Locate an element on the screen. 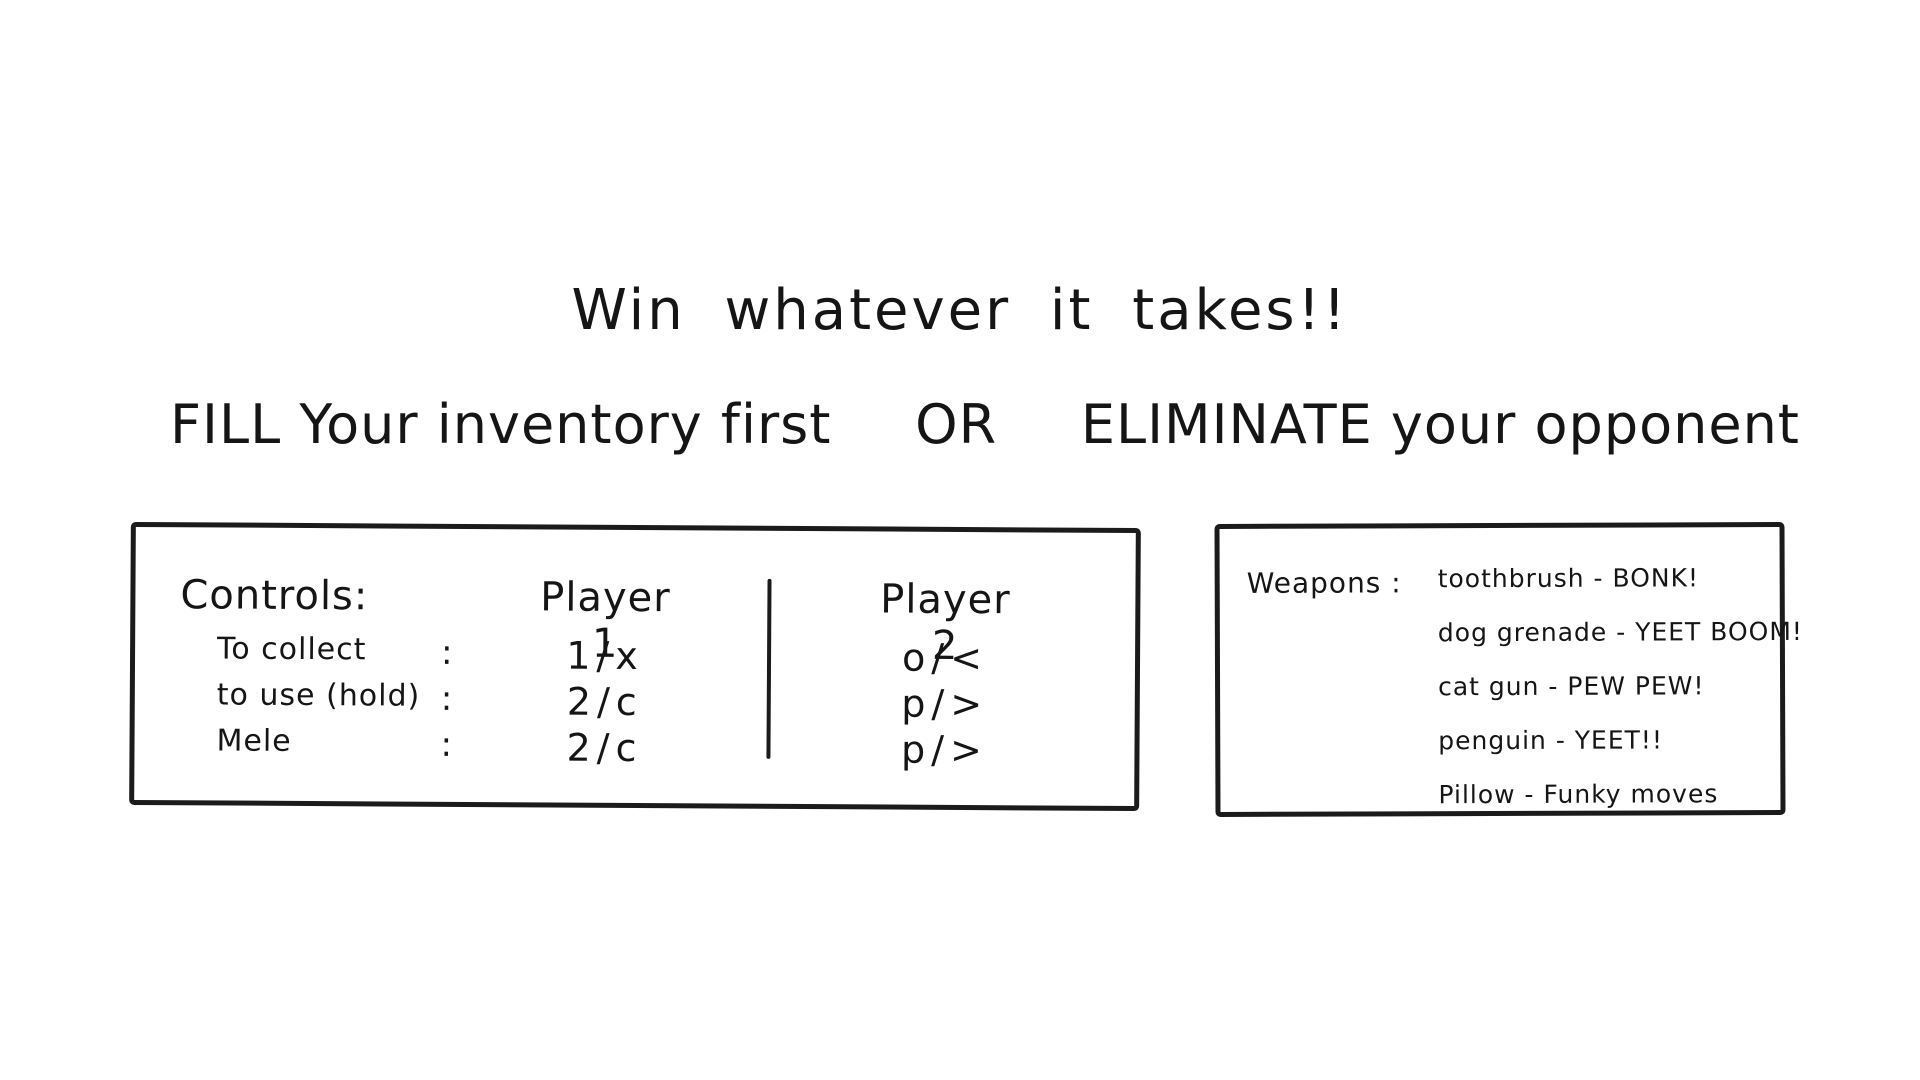 The width and height of the screenshot is (1920, 1080). weapon-dog-grenade: dog grenade - YEET BOOM! is located at coordinates (1620, 632).